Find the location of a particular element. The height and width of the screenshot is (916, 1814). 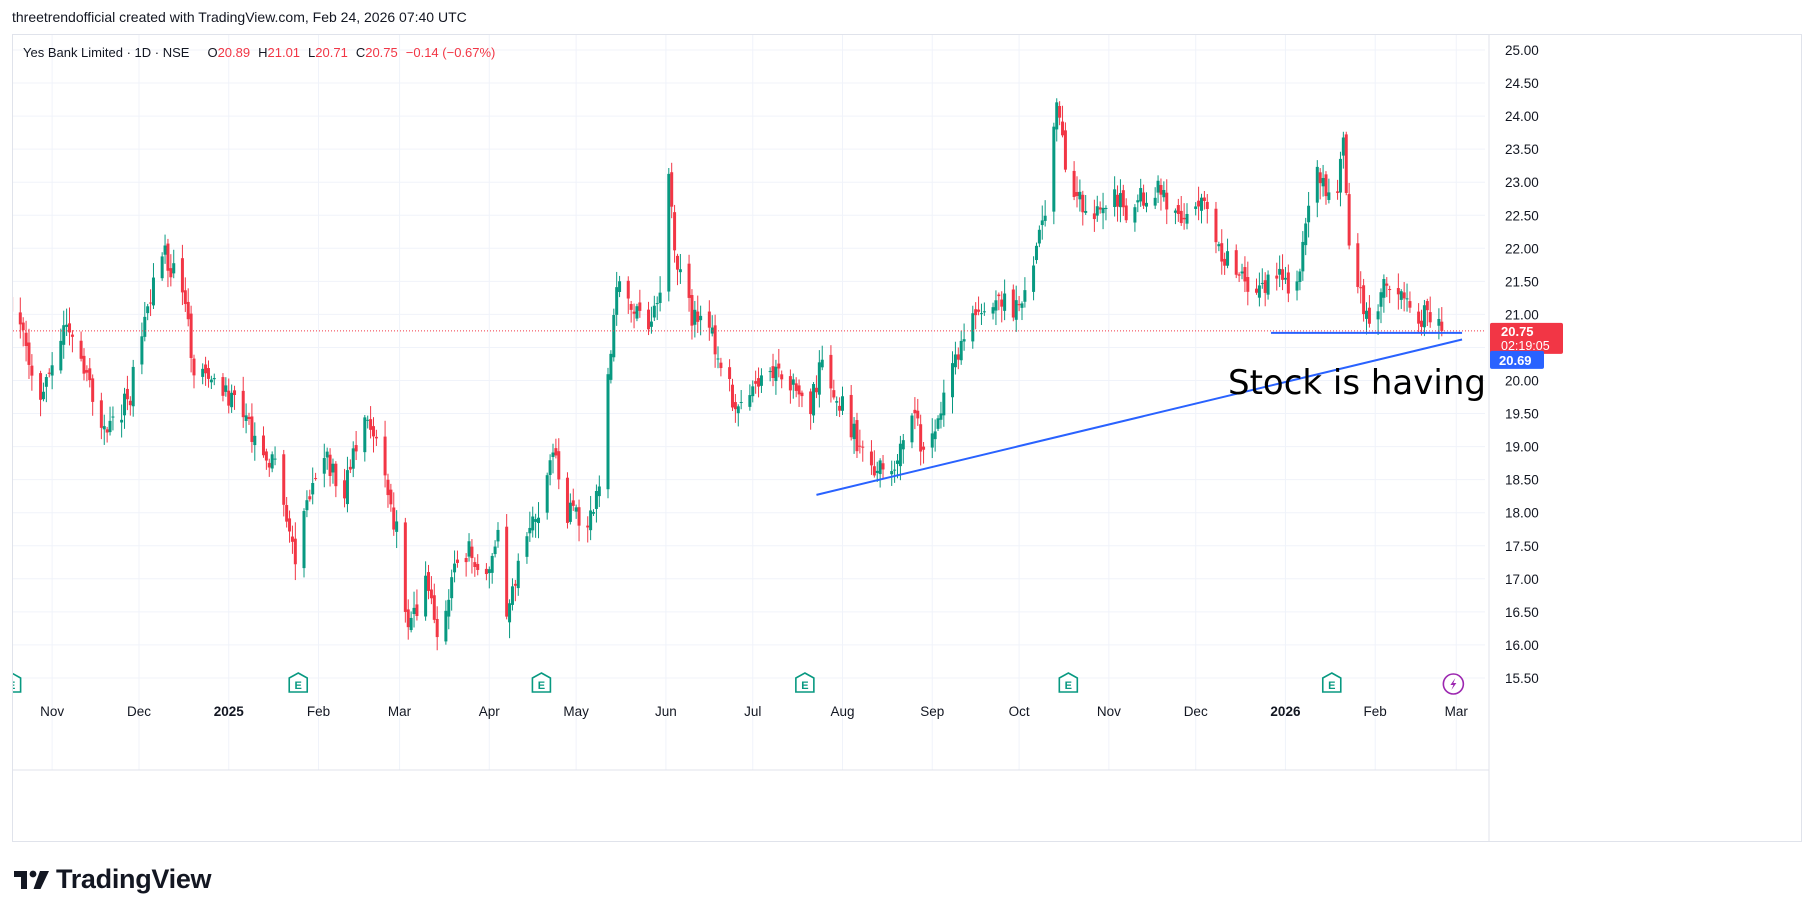

time-tick-label: Sep is located at coordinates (932, 711).